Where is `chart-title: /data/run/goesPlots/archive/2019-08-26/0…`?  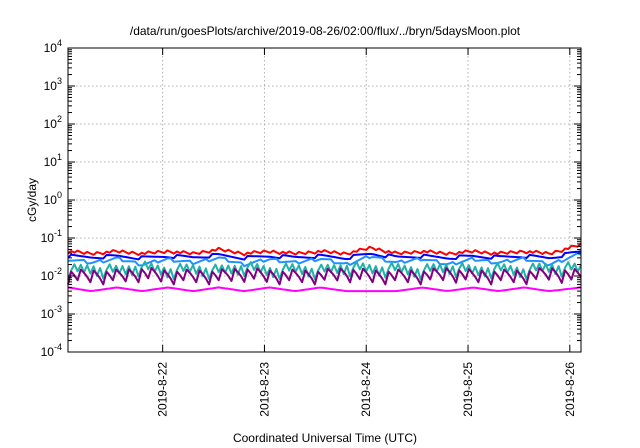
chart-title: /data/run/goesPlots/archive/2019-08-26/0… is located at coordinates (325, 31).